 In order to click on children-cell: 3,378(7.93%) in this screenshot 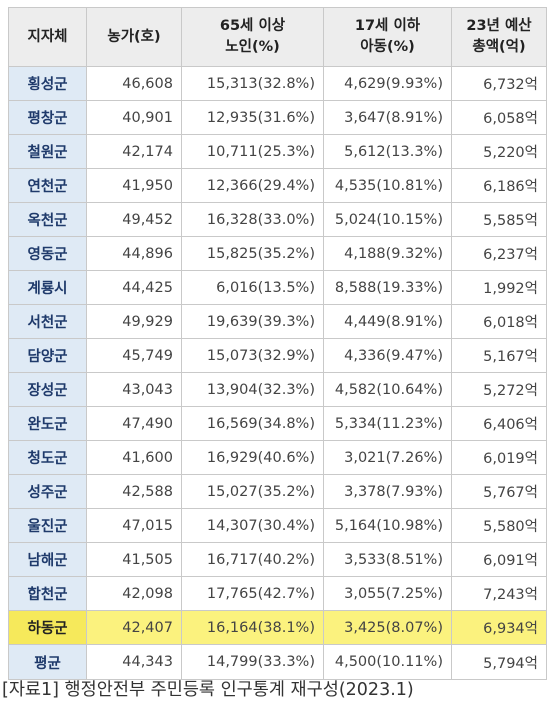, I will do `click(387, 491)`.